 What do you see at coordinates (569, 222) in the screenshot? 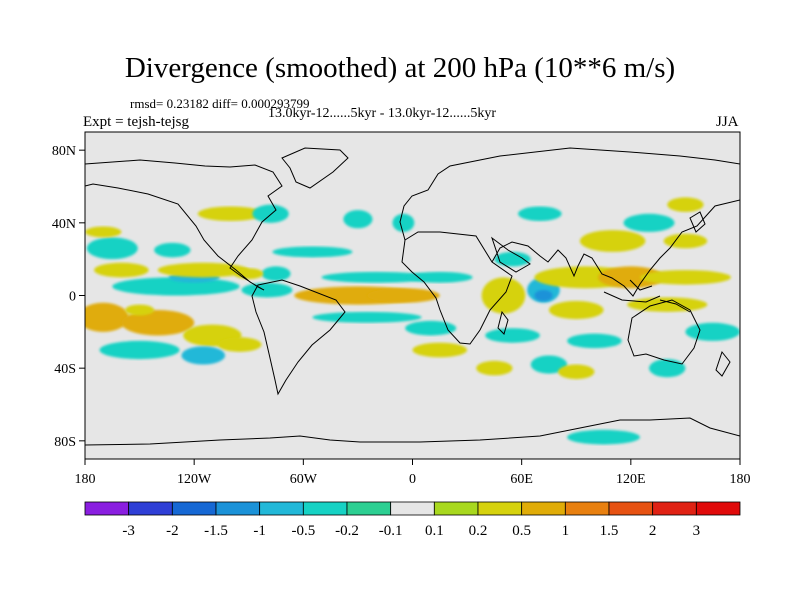
I see `eurasia-coast` at bounding box center [569, 222].